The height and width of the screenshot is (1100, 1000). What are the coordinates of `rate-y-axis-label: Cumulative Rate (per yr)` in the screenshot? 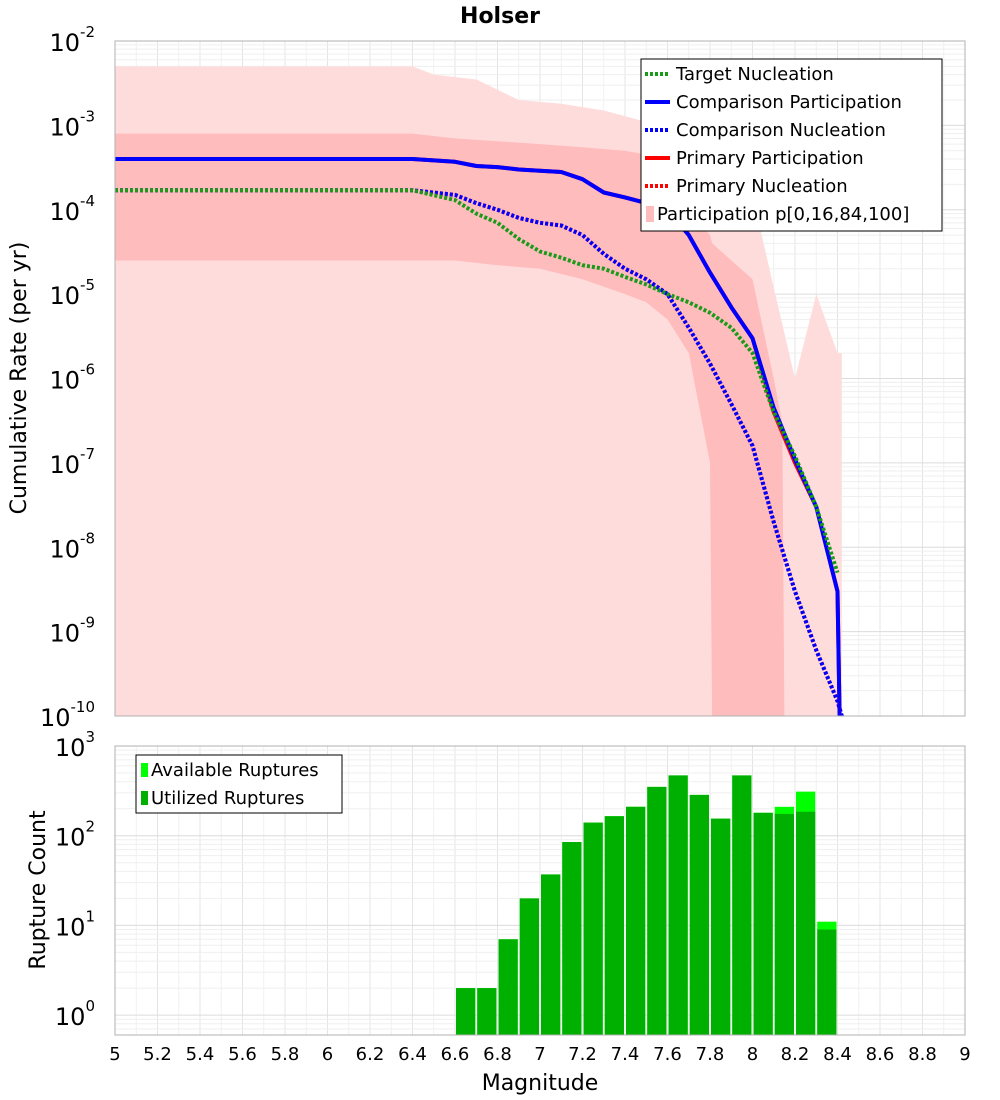 It's located at (19, 378).